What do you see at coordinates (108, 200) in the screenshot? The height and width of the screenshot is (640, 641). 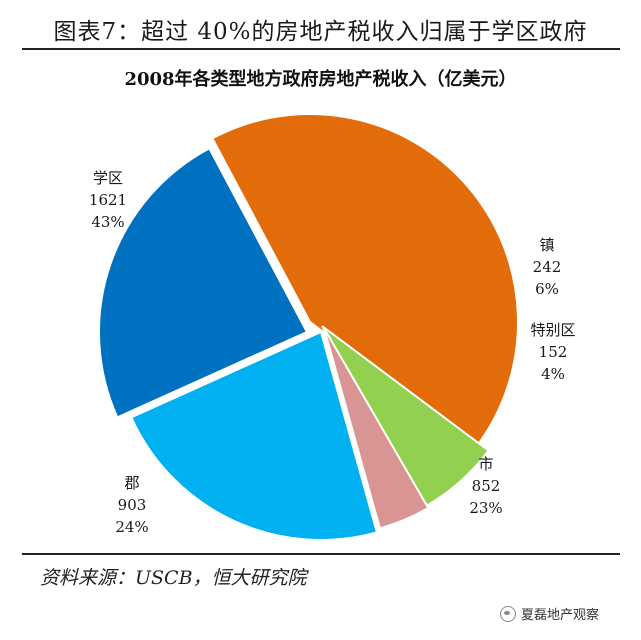 I see `slice-label-value-1: 1621` at bounding box center [108, 200].